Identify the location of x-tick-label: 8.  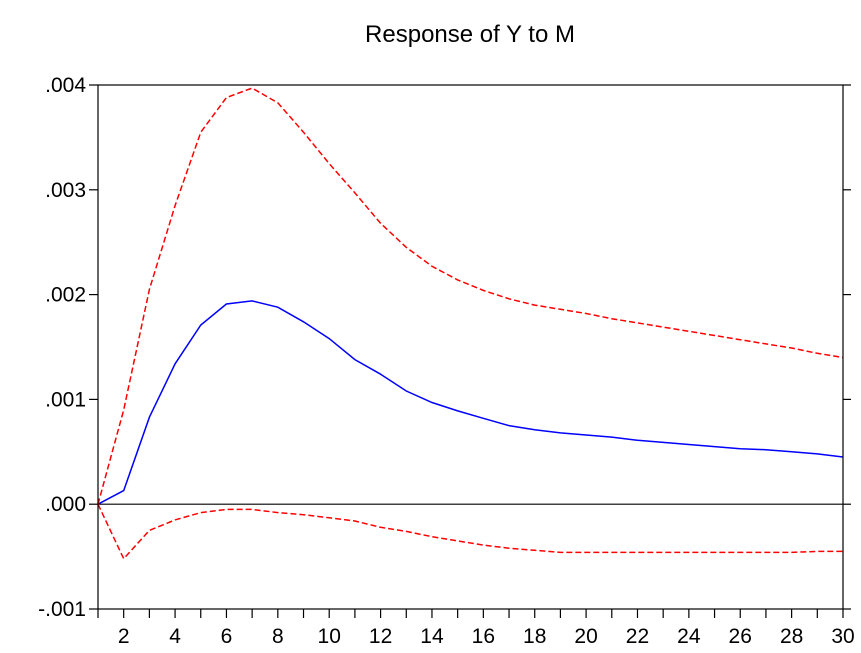
(278, 636).